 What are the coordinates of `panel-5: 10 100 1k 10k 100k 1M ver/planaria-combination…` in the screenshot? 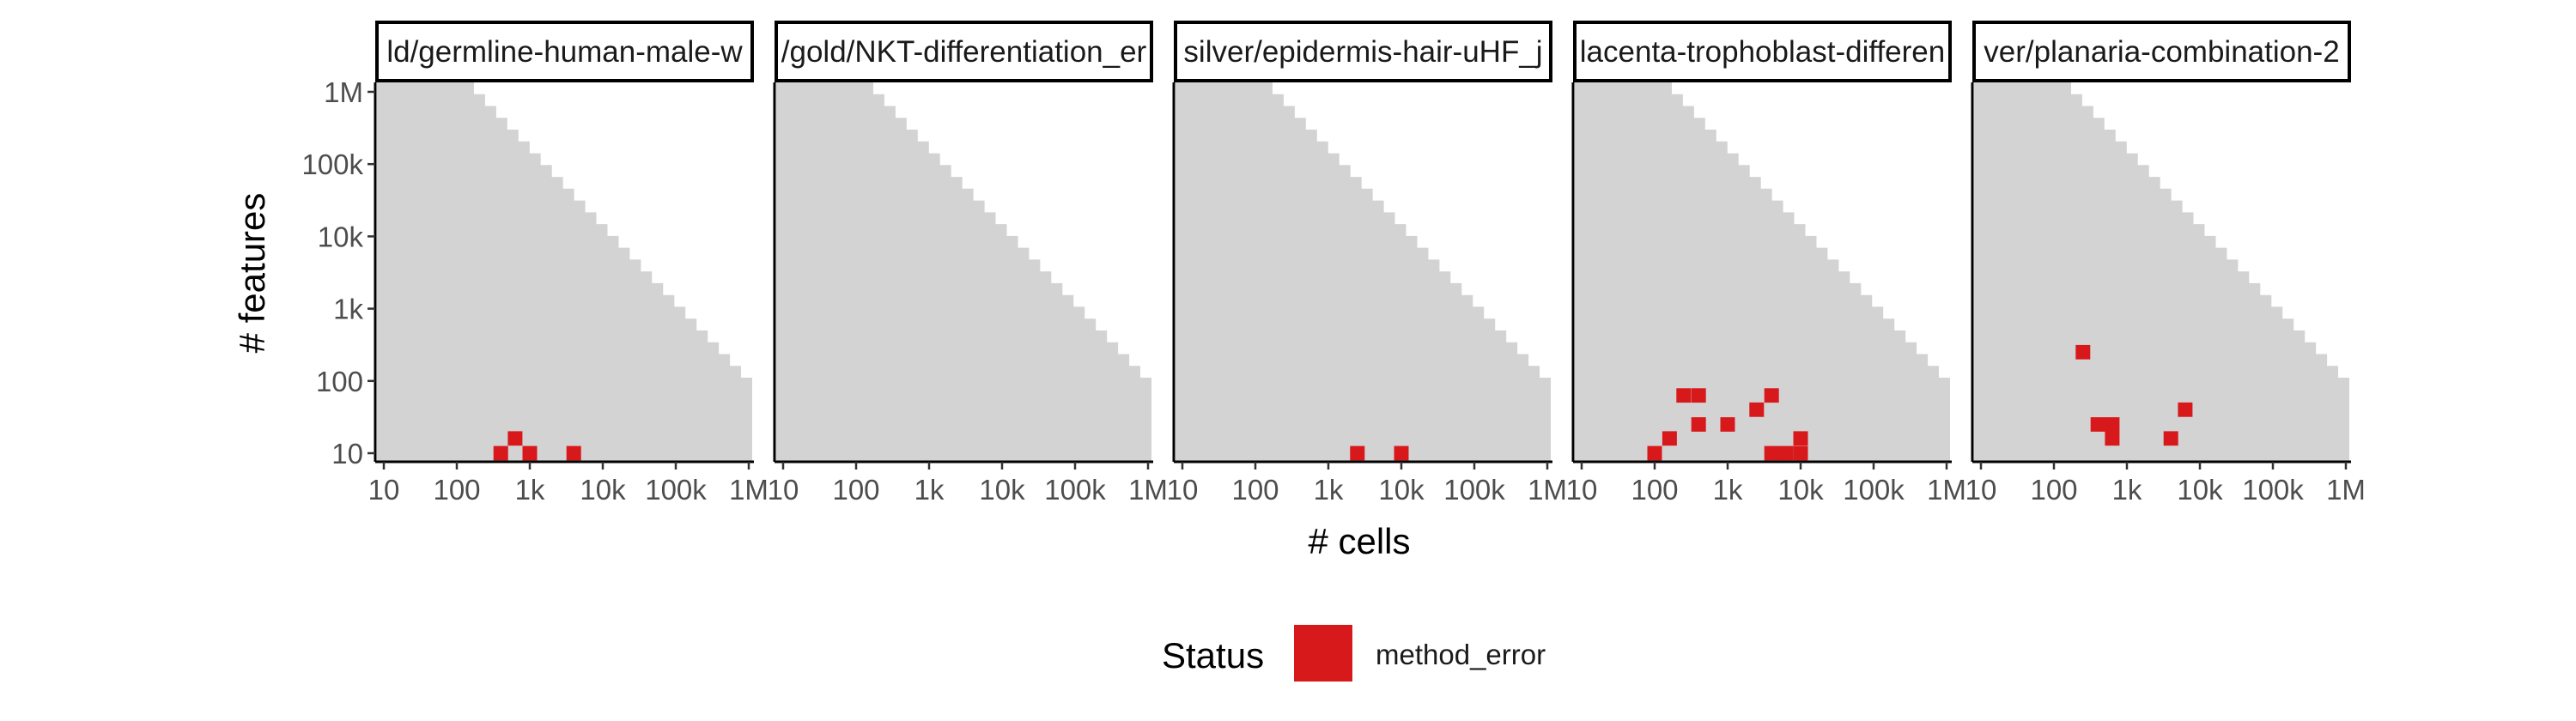 It's located at (2165, 263).